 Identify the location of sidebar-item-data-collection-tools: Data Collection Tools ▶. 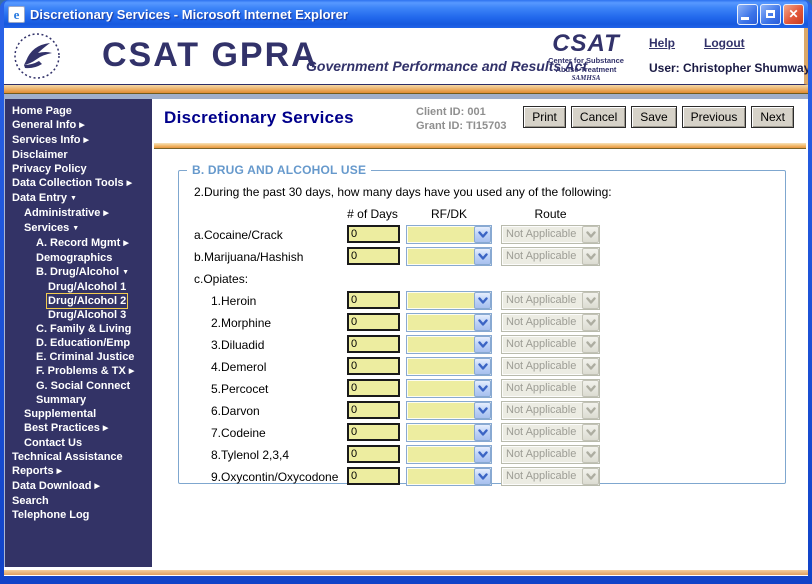
(72, 183).